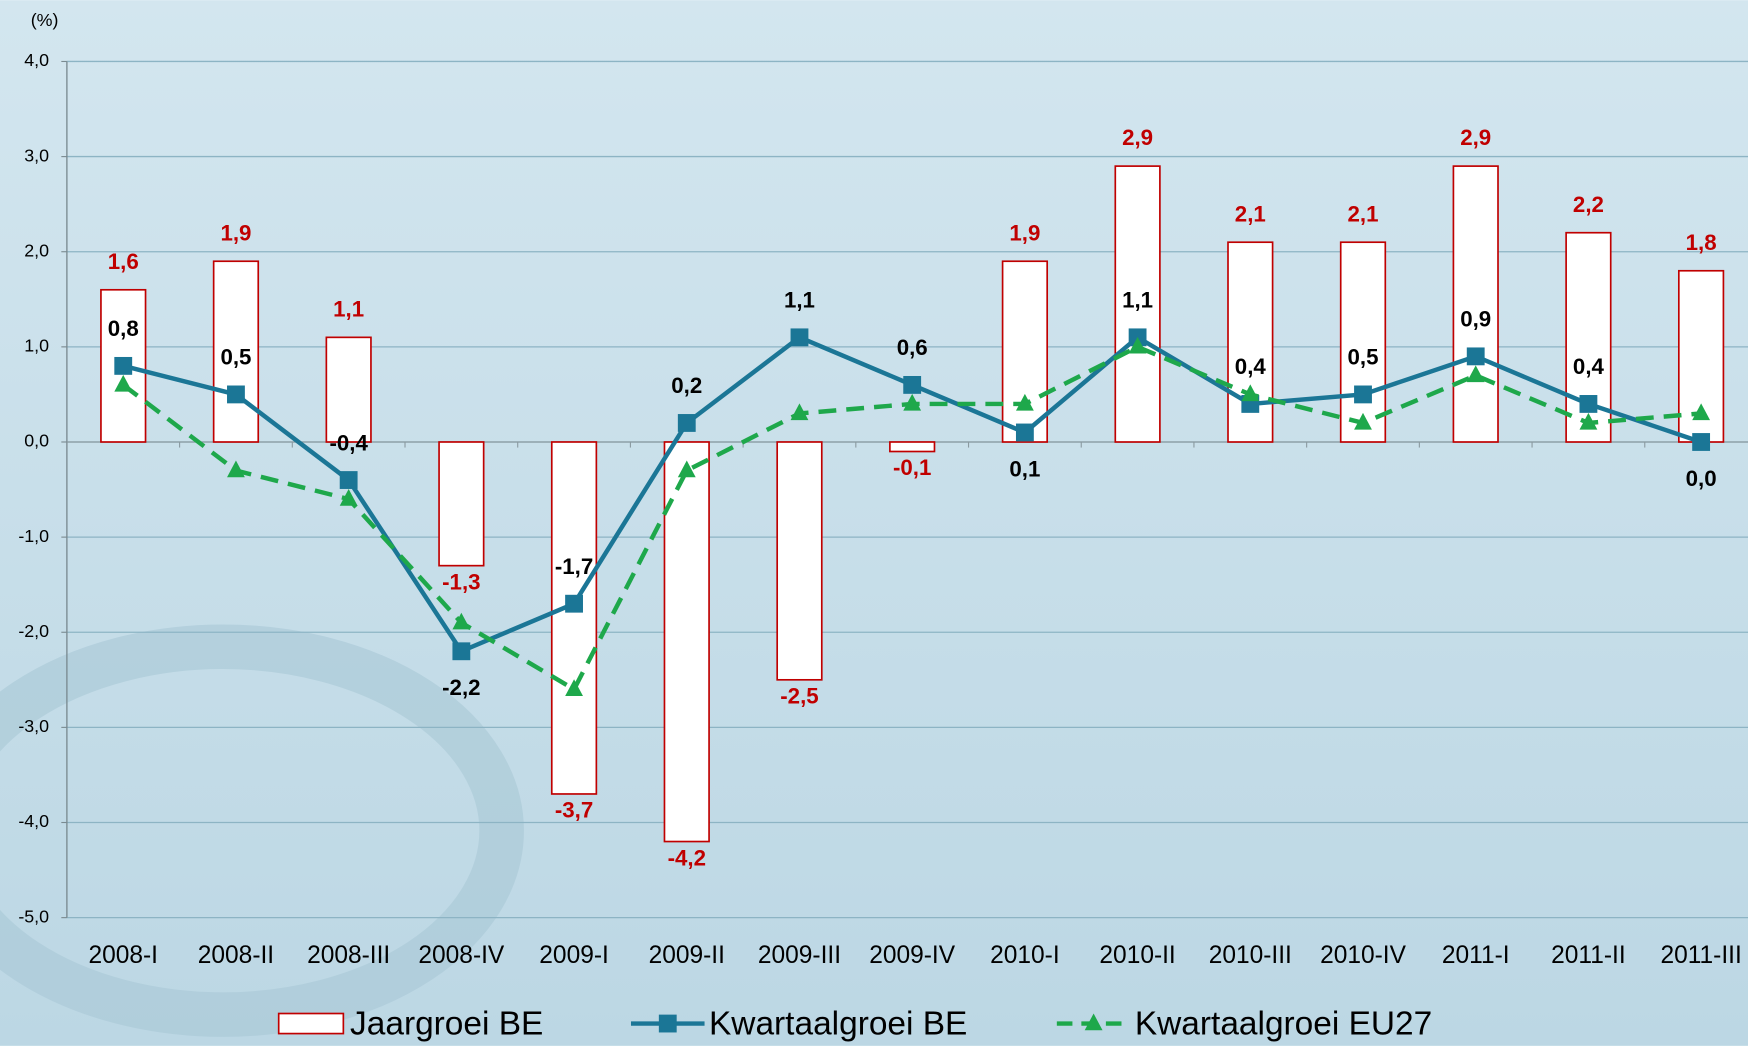  What do you see at coordinates (686, 385) in the screenshot?
I see `line-value-label: 0,2` at bounding box center [686, 385].